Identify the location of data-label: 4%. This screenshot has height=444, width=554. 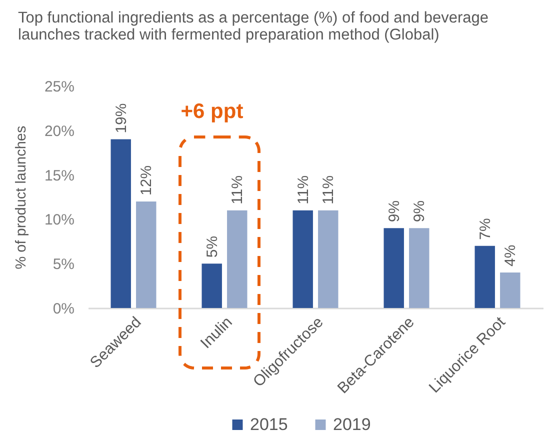
(511, 255).